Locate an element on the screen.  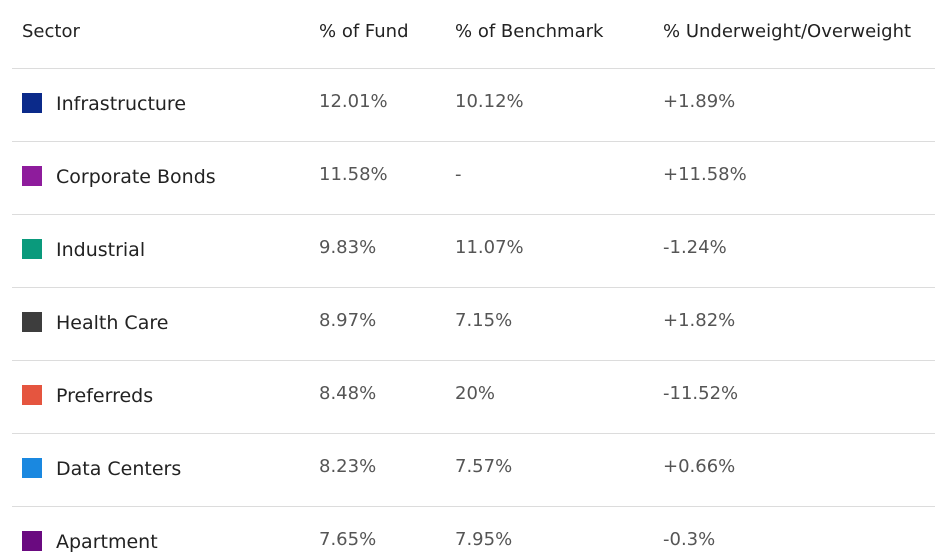
column-header: % of Fund is located at coordinates (364, 31).